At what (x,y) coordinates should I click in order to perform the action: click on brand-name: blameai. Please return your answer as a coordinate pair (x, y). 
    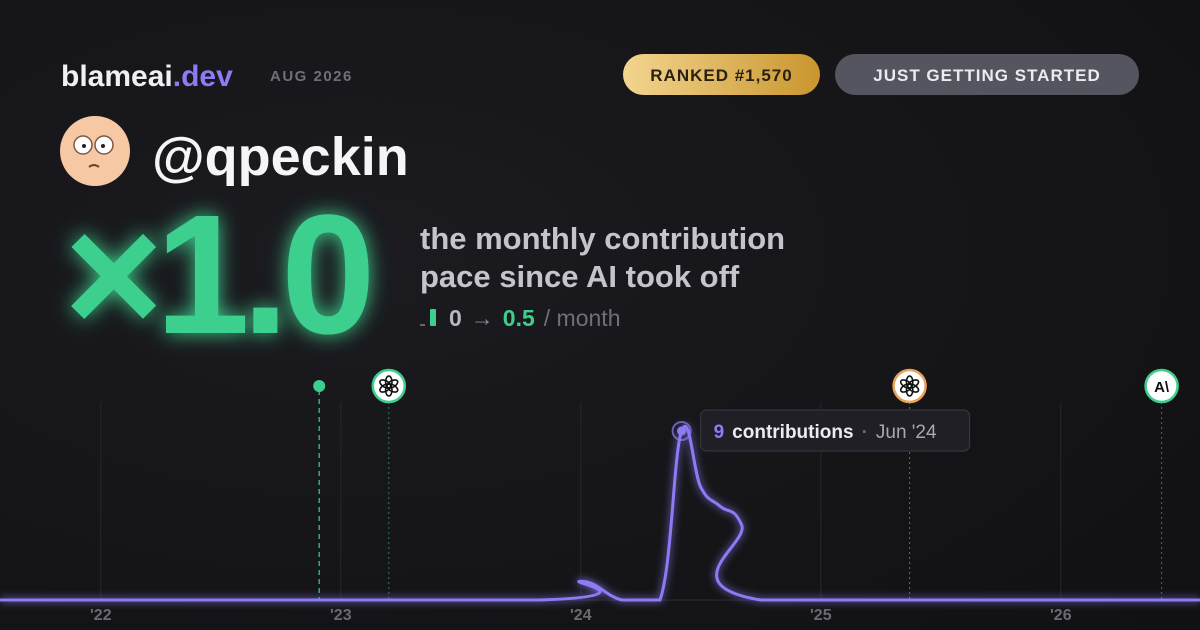
    Looking at the image, I should click on (117, 76).